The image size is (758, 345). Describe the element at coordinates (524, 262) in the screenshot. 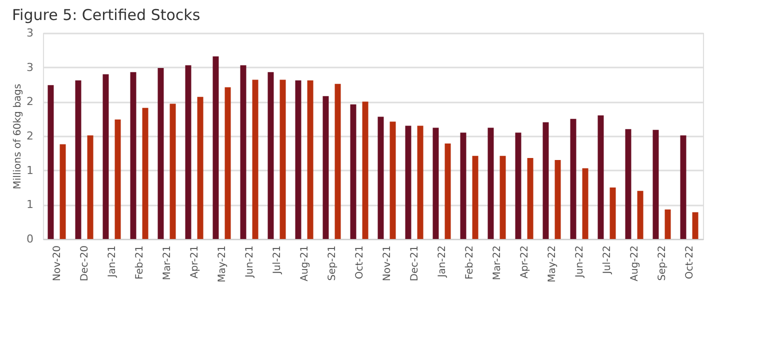

I see `x-tick-label: Apr-22` at that location.